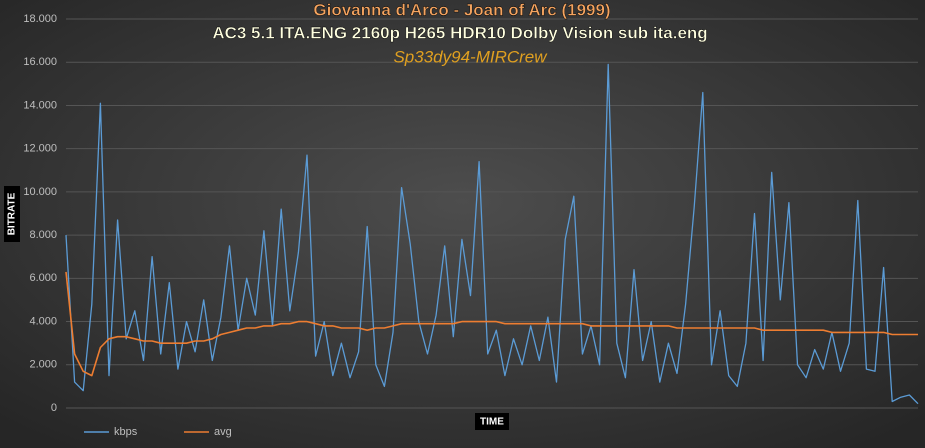 The width and height of the screenshot is (925, 448). I want to click on y-label-box, so click(12, 214).